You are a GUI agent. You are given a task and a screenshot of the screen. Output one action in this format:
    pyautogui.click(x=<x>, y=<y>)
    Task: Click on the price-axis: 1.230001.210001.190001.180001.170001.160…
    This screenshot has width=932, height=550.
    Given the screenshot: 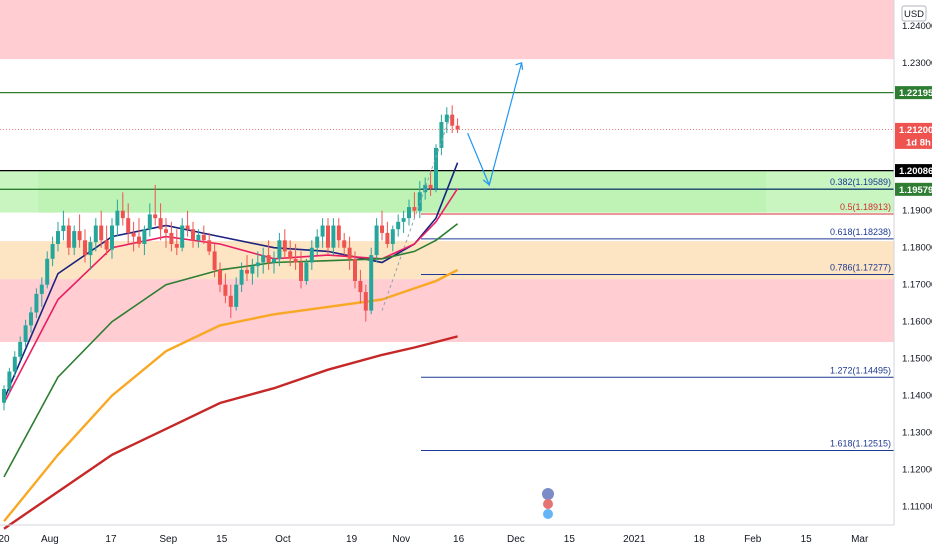 What is the action you would take?
    pyautogui.click(x=917, y=267)
    